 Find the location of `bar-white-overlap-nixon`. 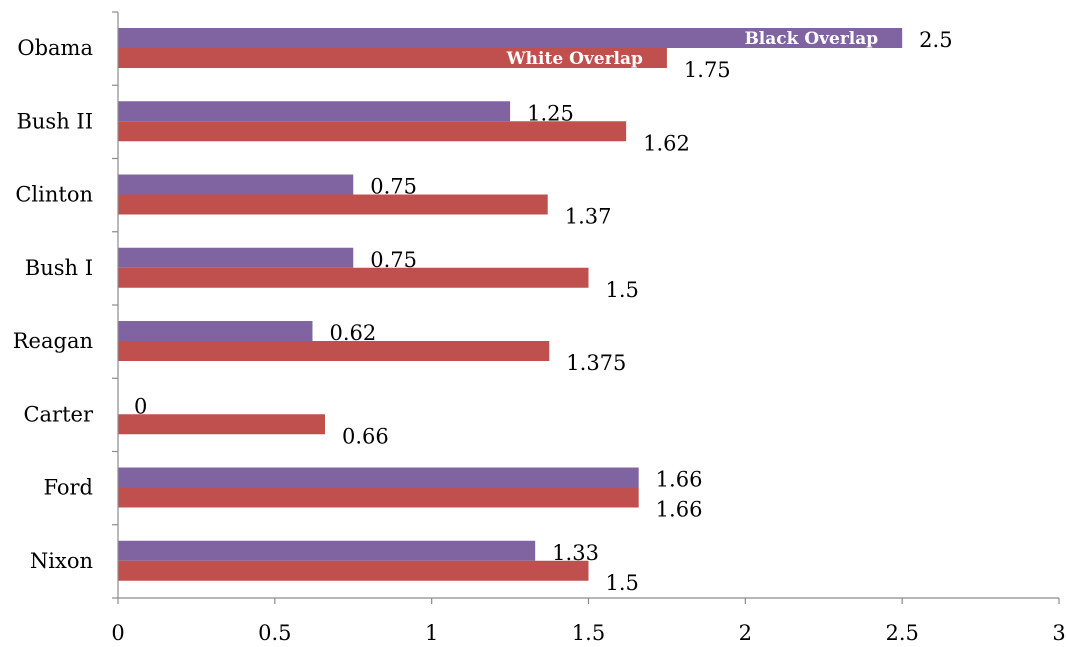

bar-white-overlap-nixon is located at coordinates (353, 570).